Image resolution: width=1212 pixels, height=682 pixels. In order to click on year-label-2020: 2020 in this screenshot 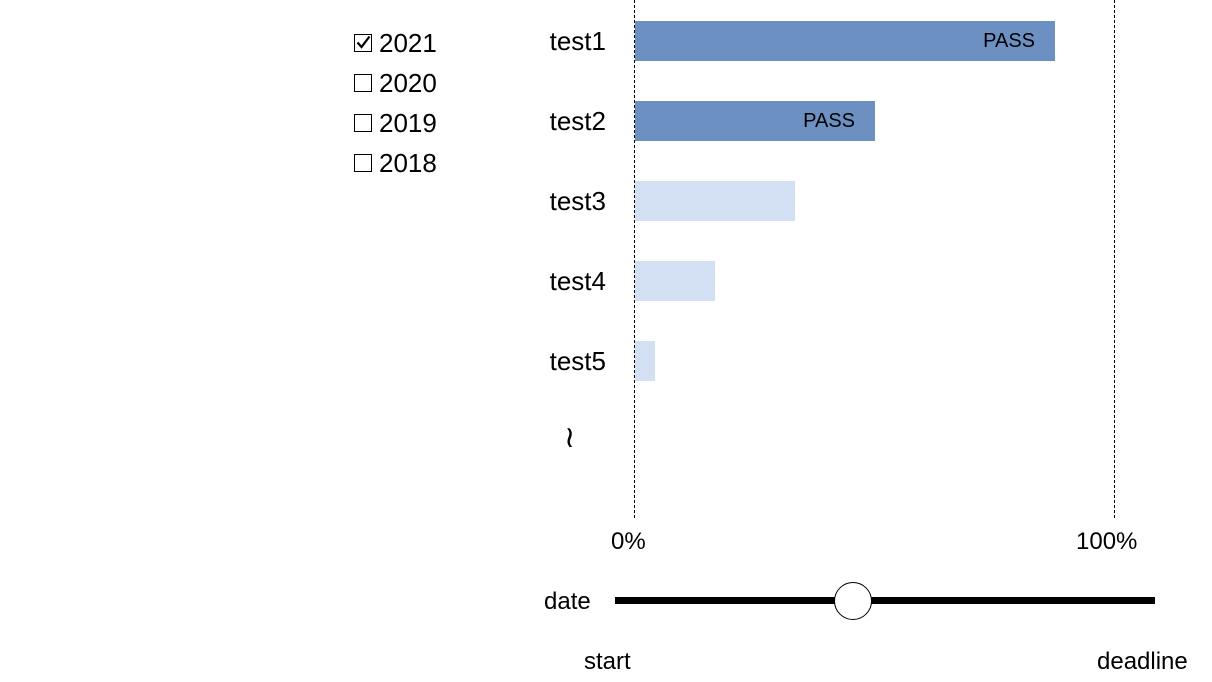, I will do `click(408, 82)`.